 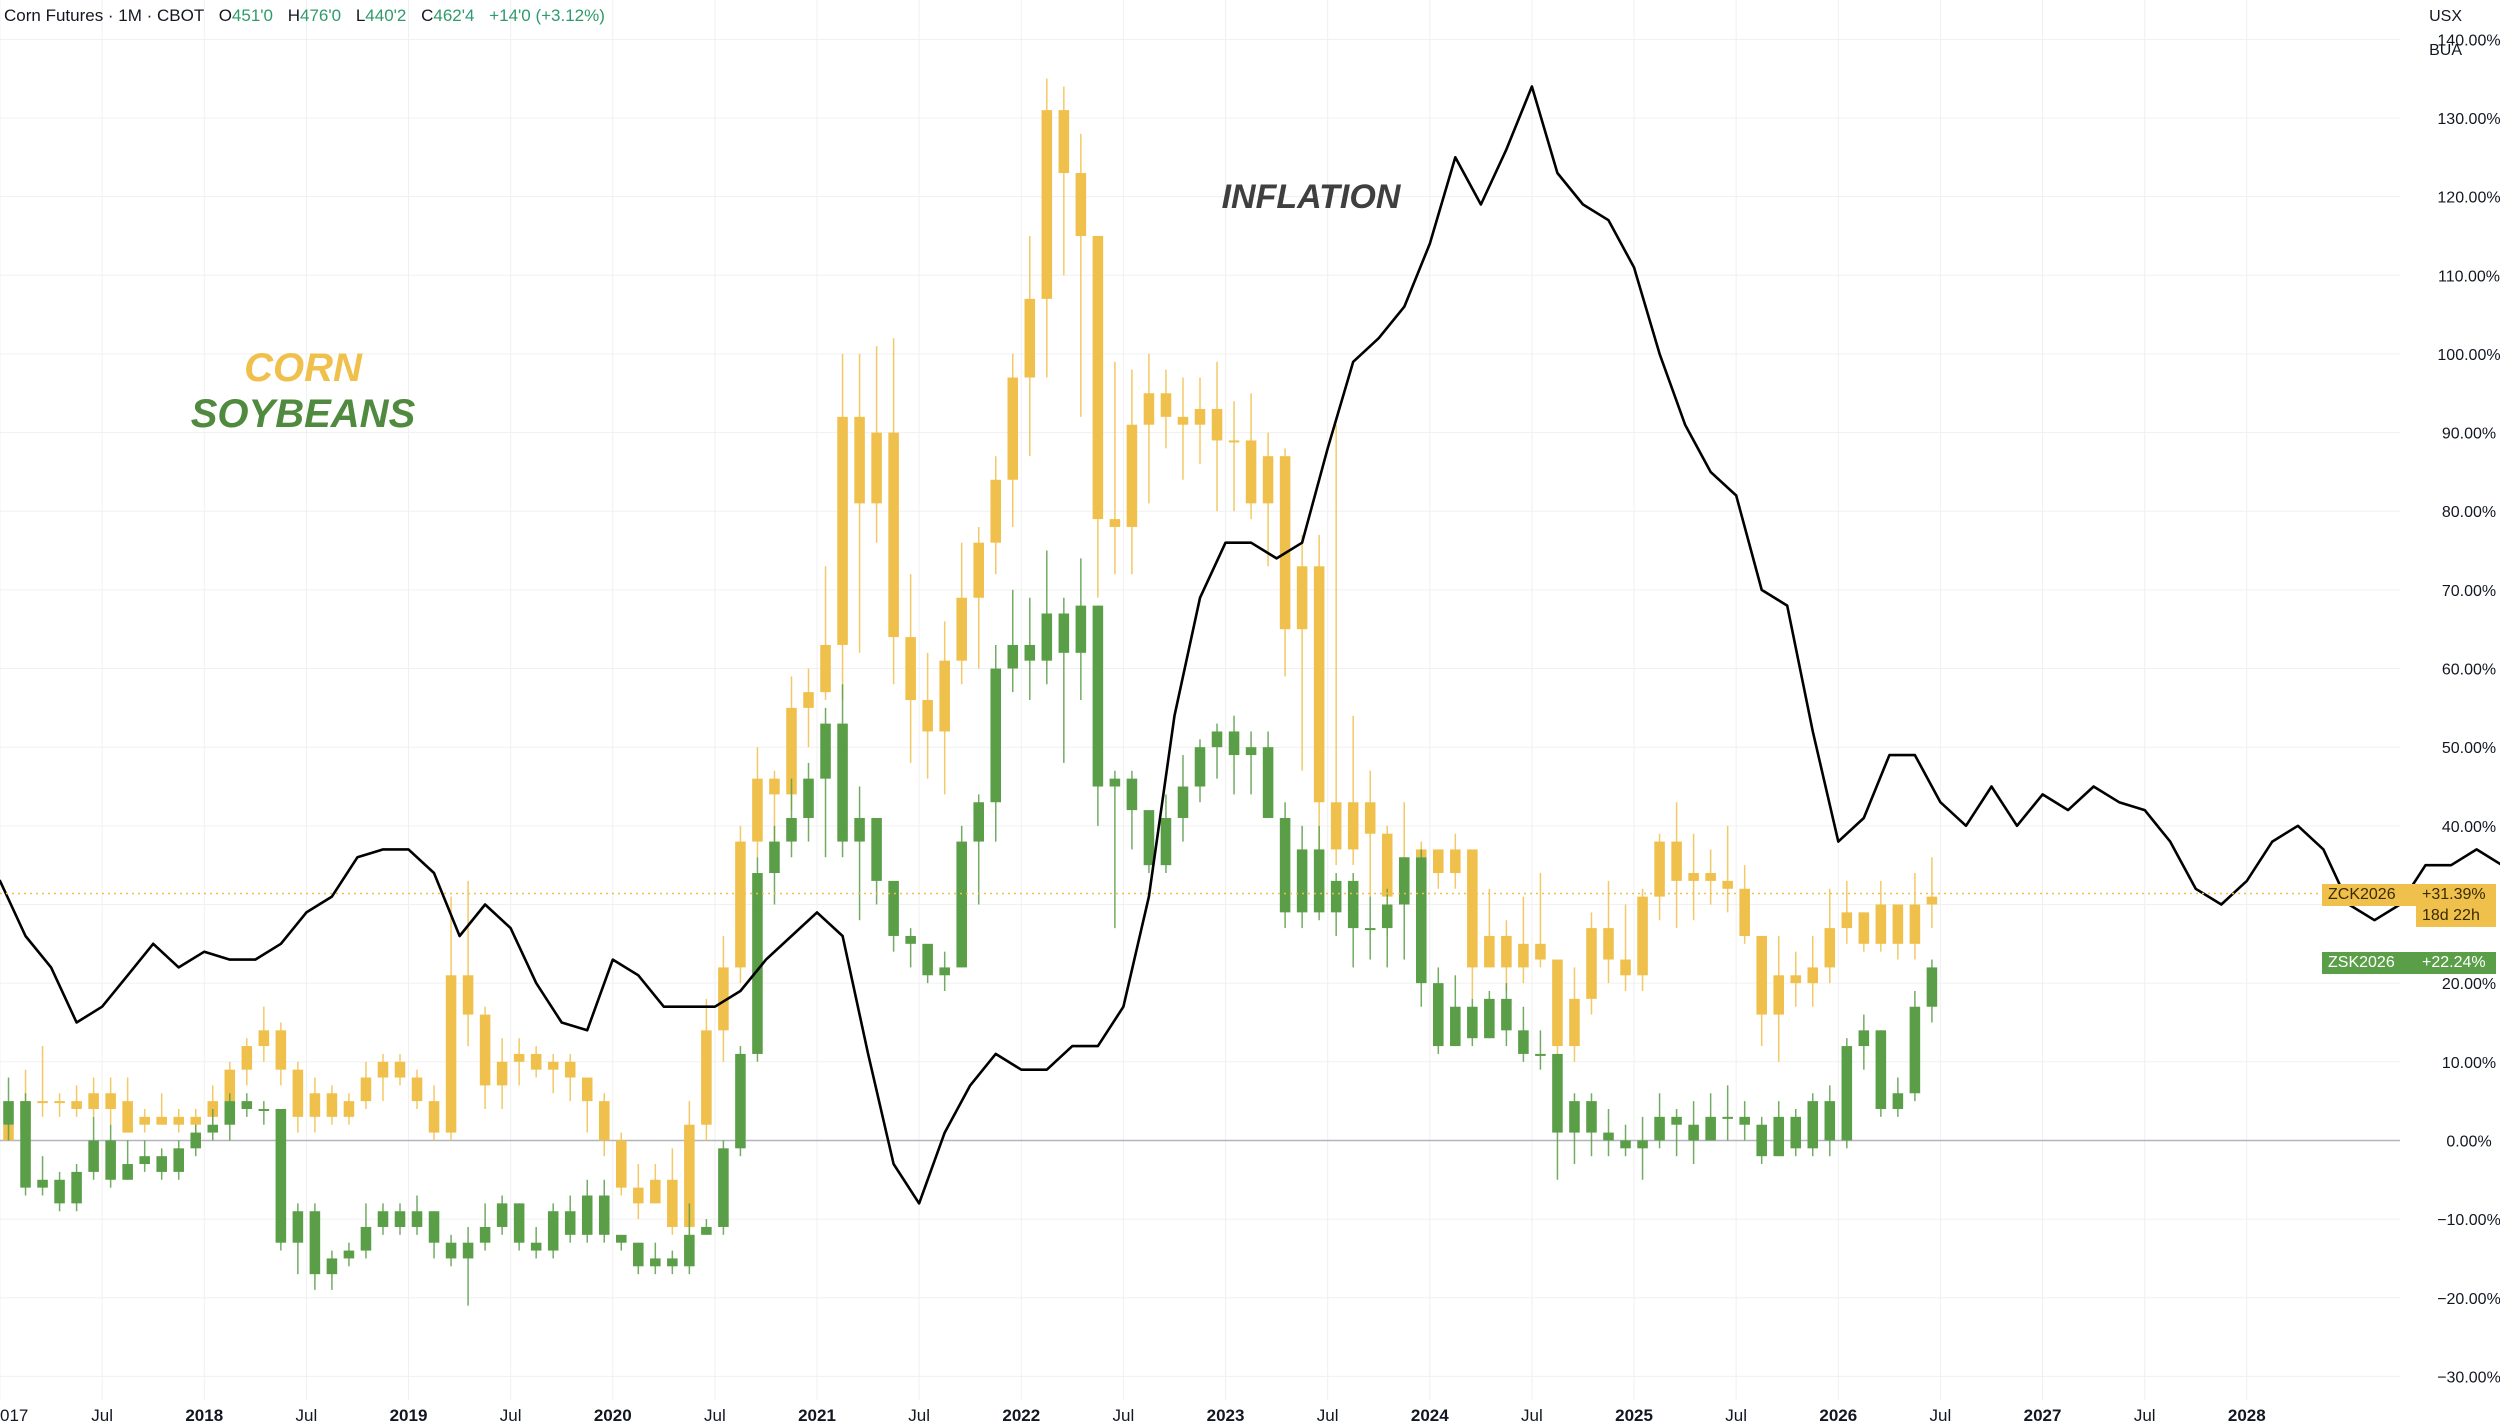 I want to click on open-value: 451'0, so click(x=252, y=15).